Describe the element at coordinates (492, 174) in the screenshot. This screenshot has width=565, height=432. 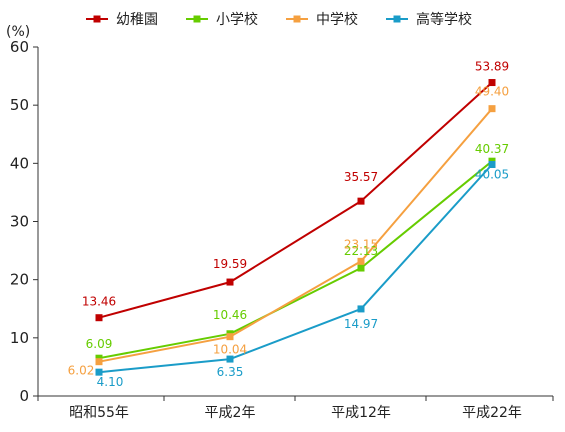
I see `data-label-high-school: 40.05` at that location.